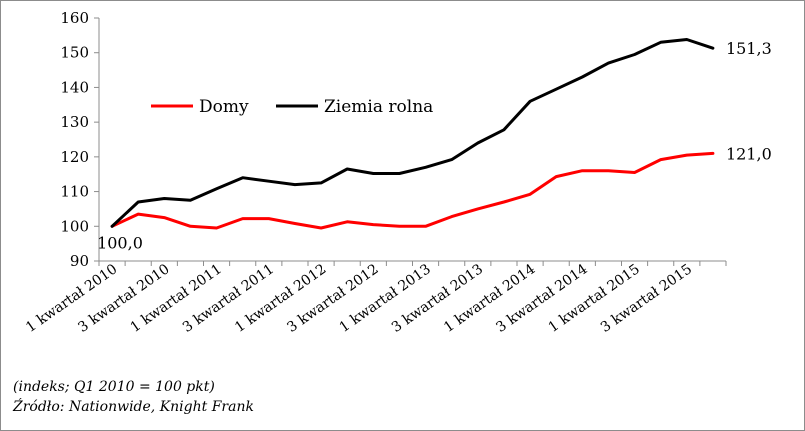 This screenshot has height=431, width=805. Describe the element at coordinates (74, 18) in the screenshot. I see `y-tick-label: 160` at that location.